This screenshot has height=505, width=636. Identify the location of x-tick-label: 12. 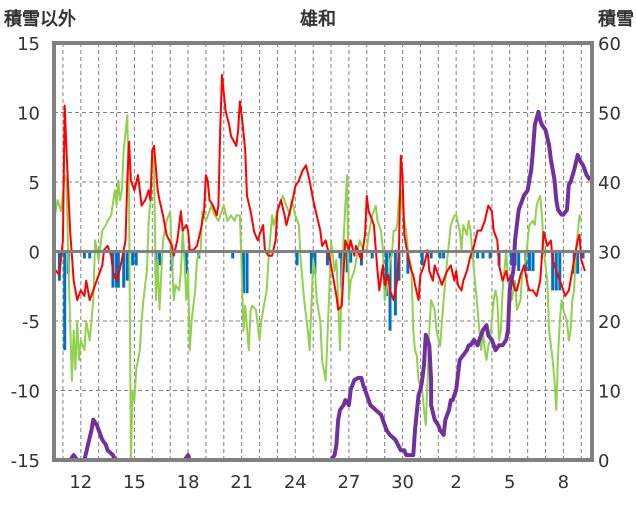
(80, 482).